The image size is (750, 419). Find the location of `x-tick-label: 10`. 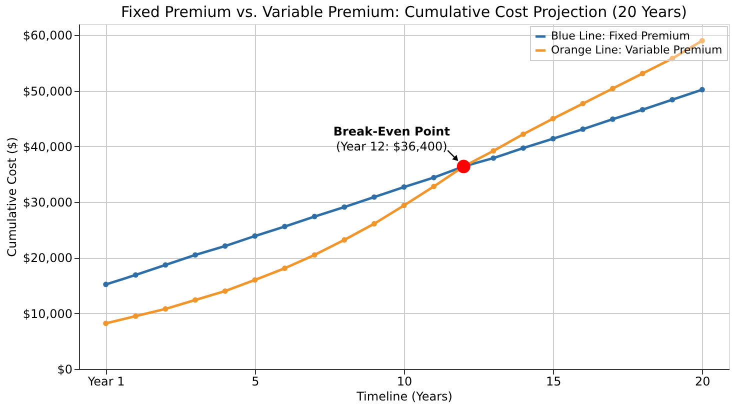

x-tick-label: 10 is located at coordinates (404, 381).